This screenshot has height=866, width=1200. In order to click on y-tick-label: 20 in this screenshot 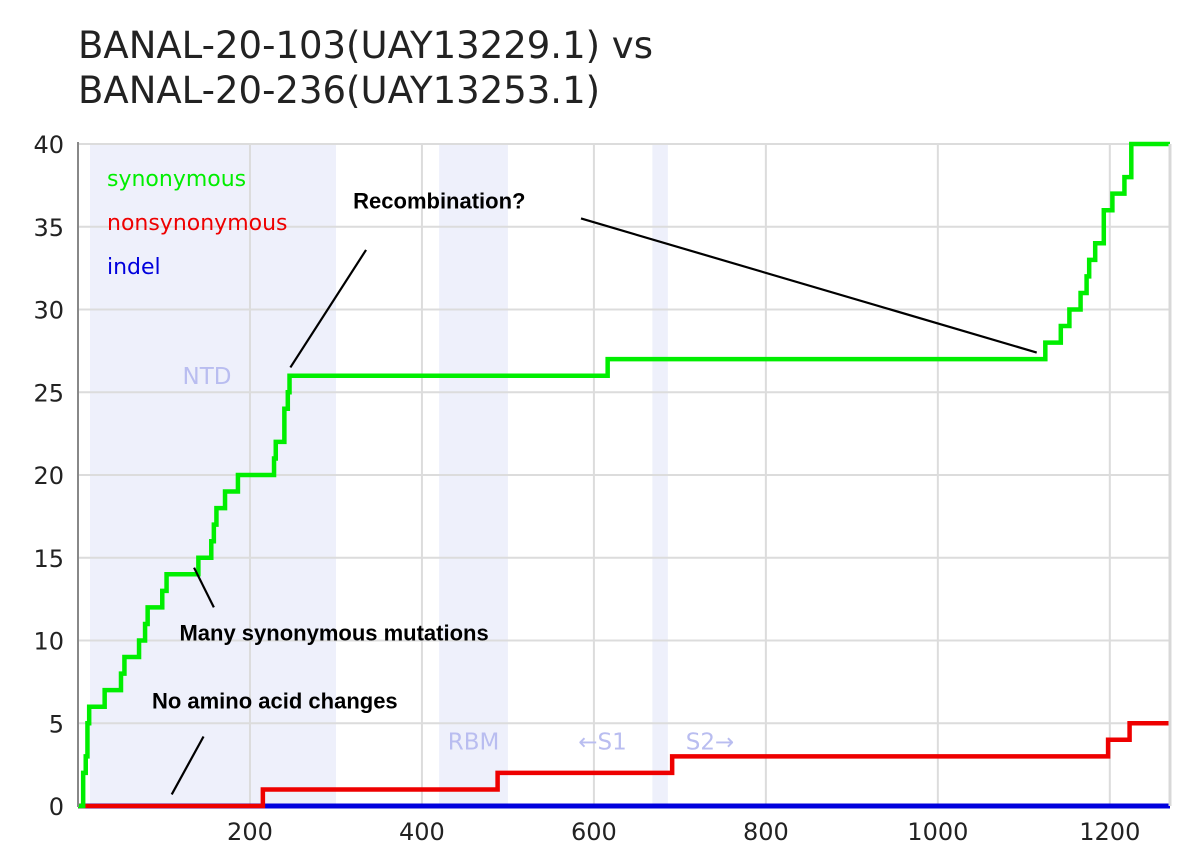, I will do `click(48, 476)`.